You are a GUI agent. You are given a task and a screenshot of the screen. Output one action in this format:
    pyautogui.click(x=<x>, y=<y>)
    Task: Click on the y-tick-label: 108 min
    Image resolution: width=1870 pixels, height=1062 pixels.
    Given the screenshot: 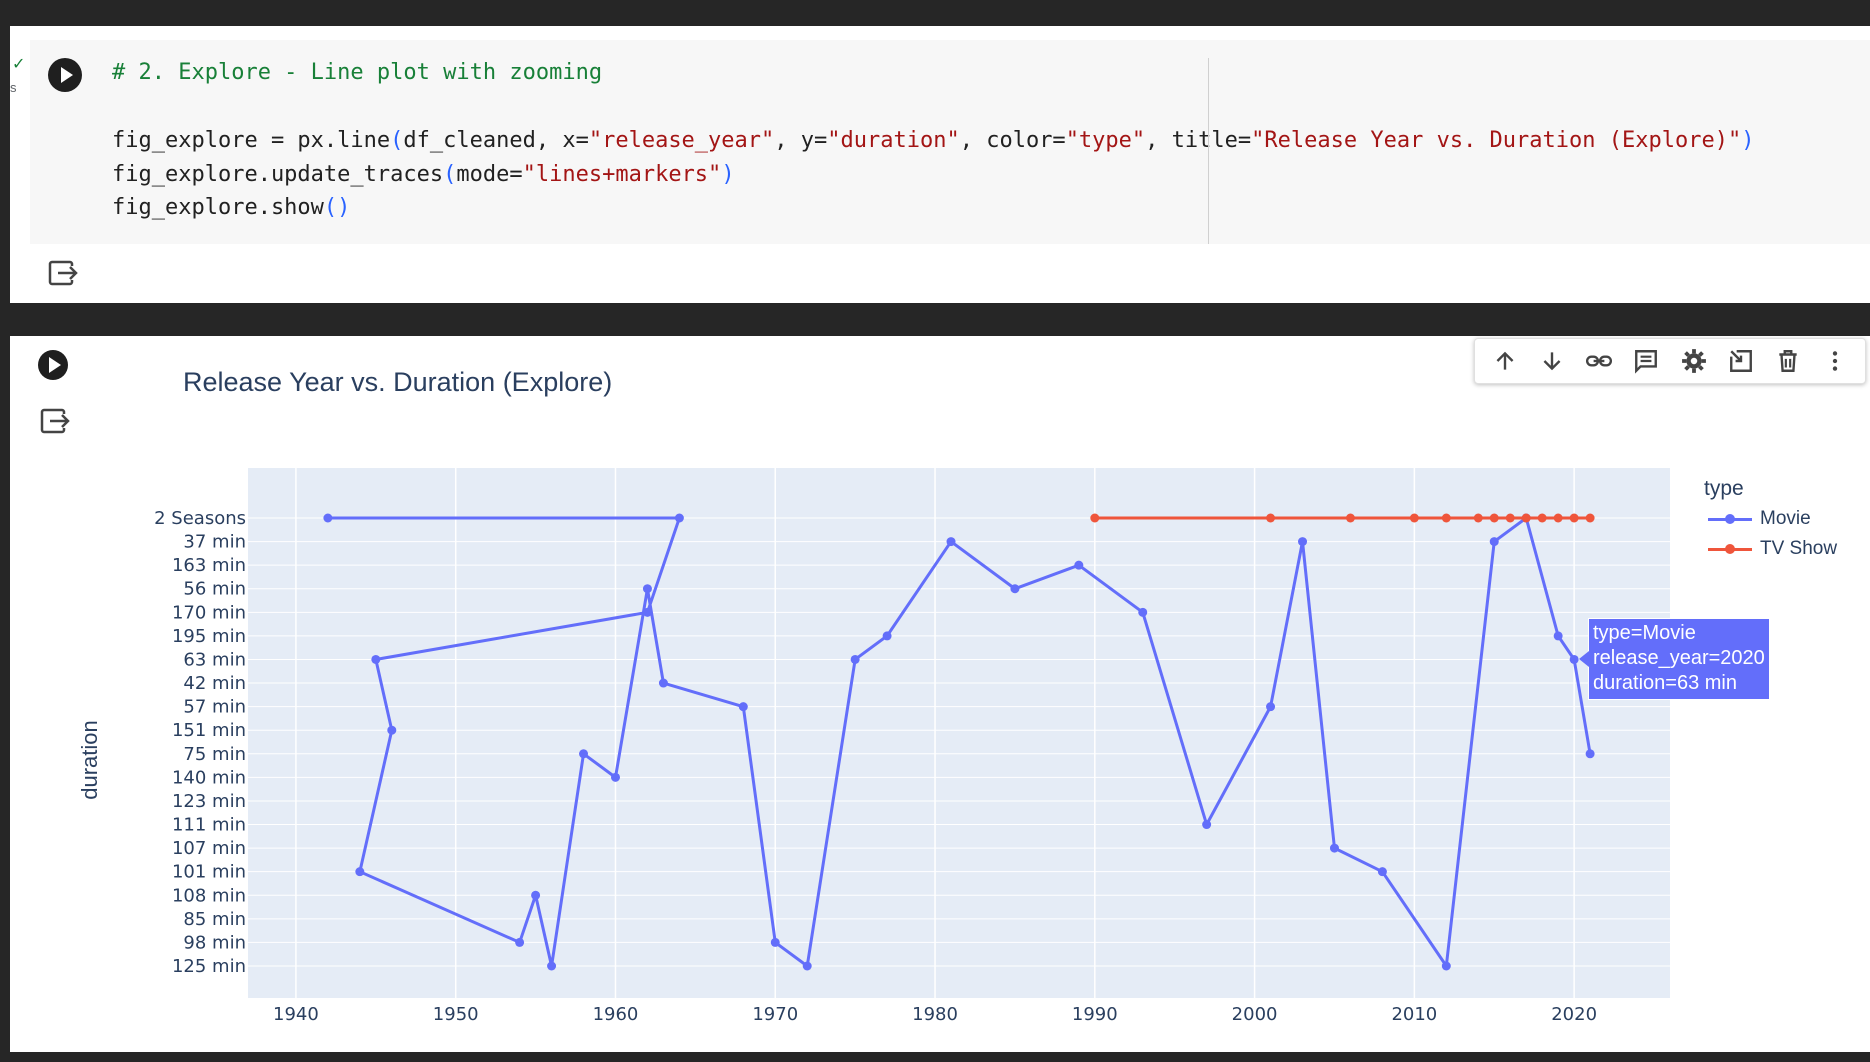 What is the action you would take?
    pyautogui.click(x=209, y=895)
    